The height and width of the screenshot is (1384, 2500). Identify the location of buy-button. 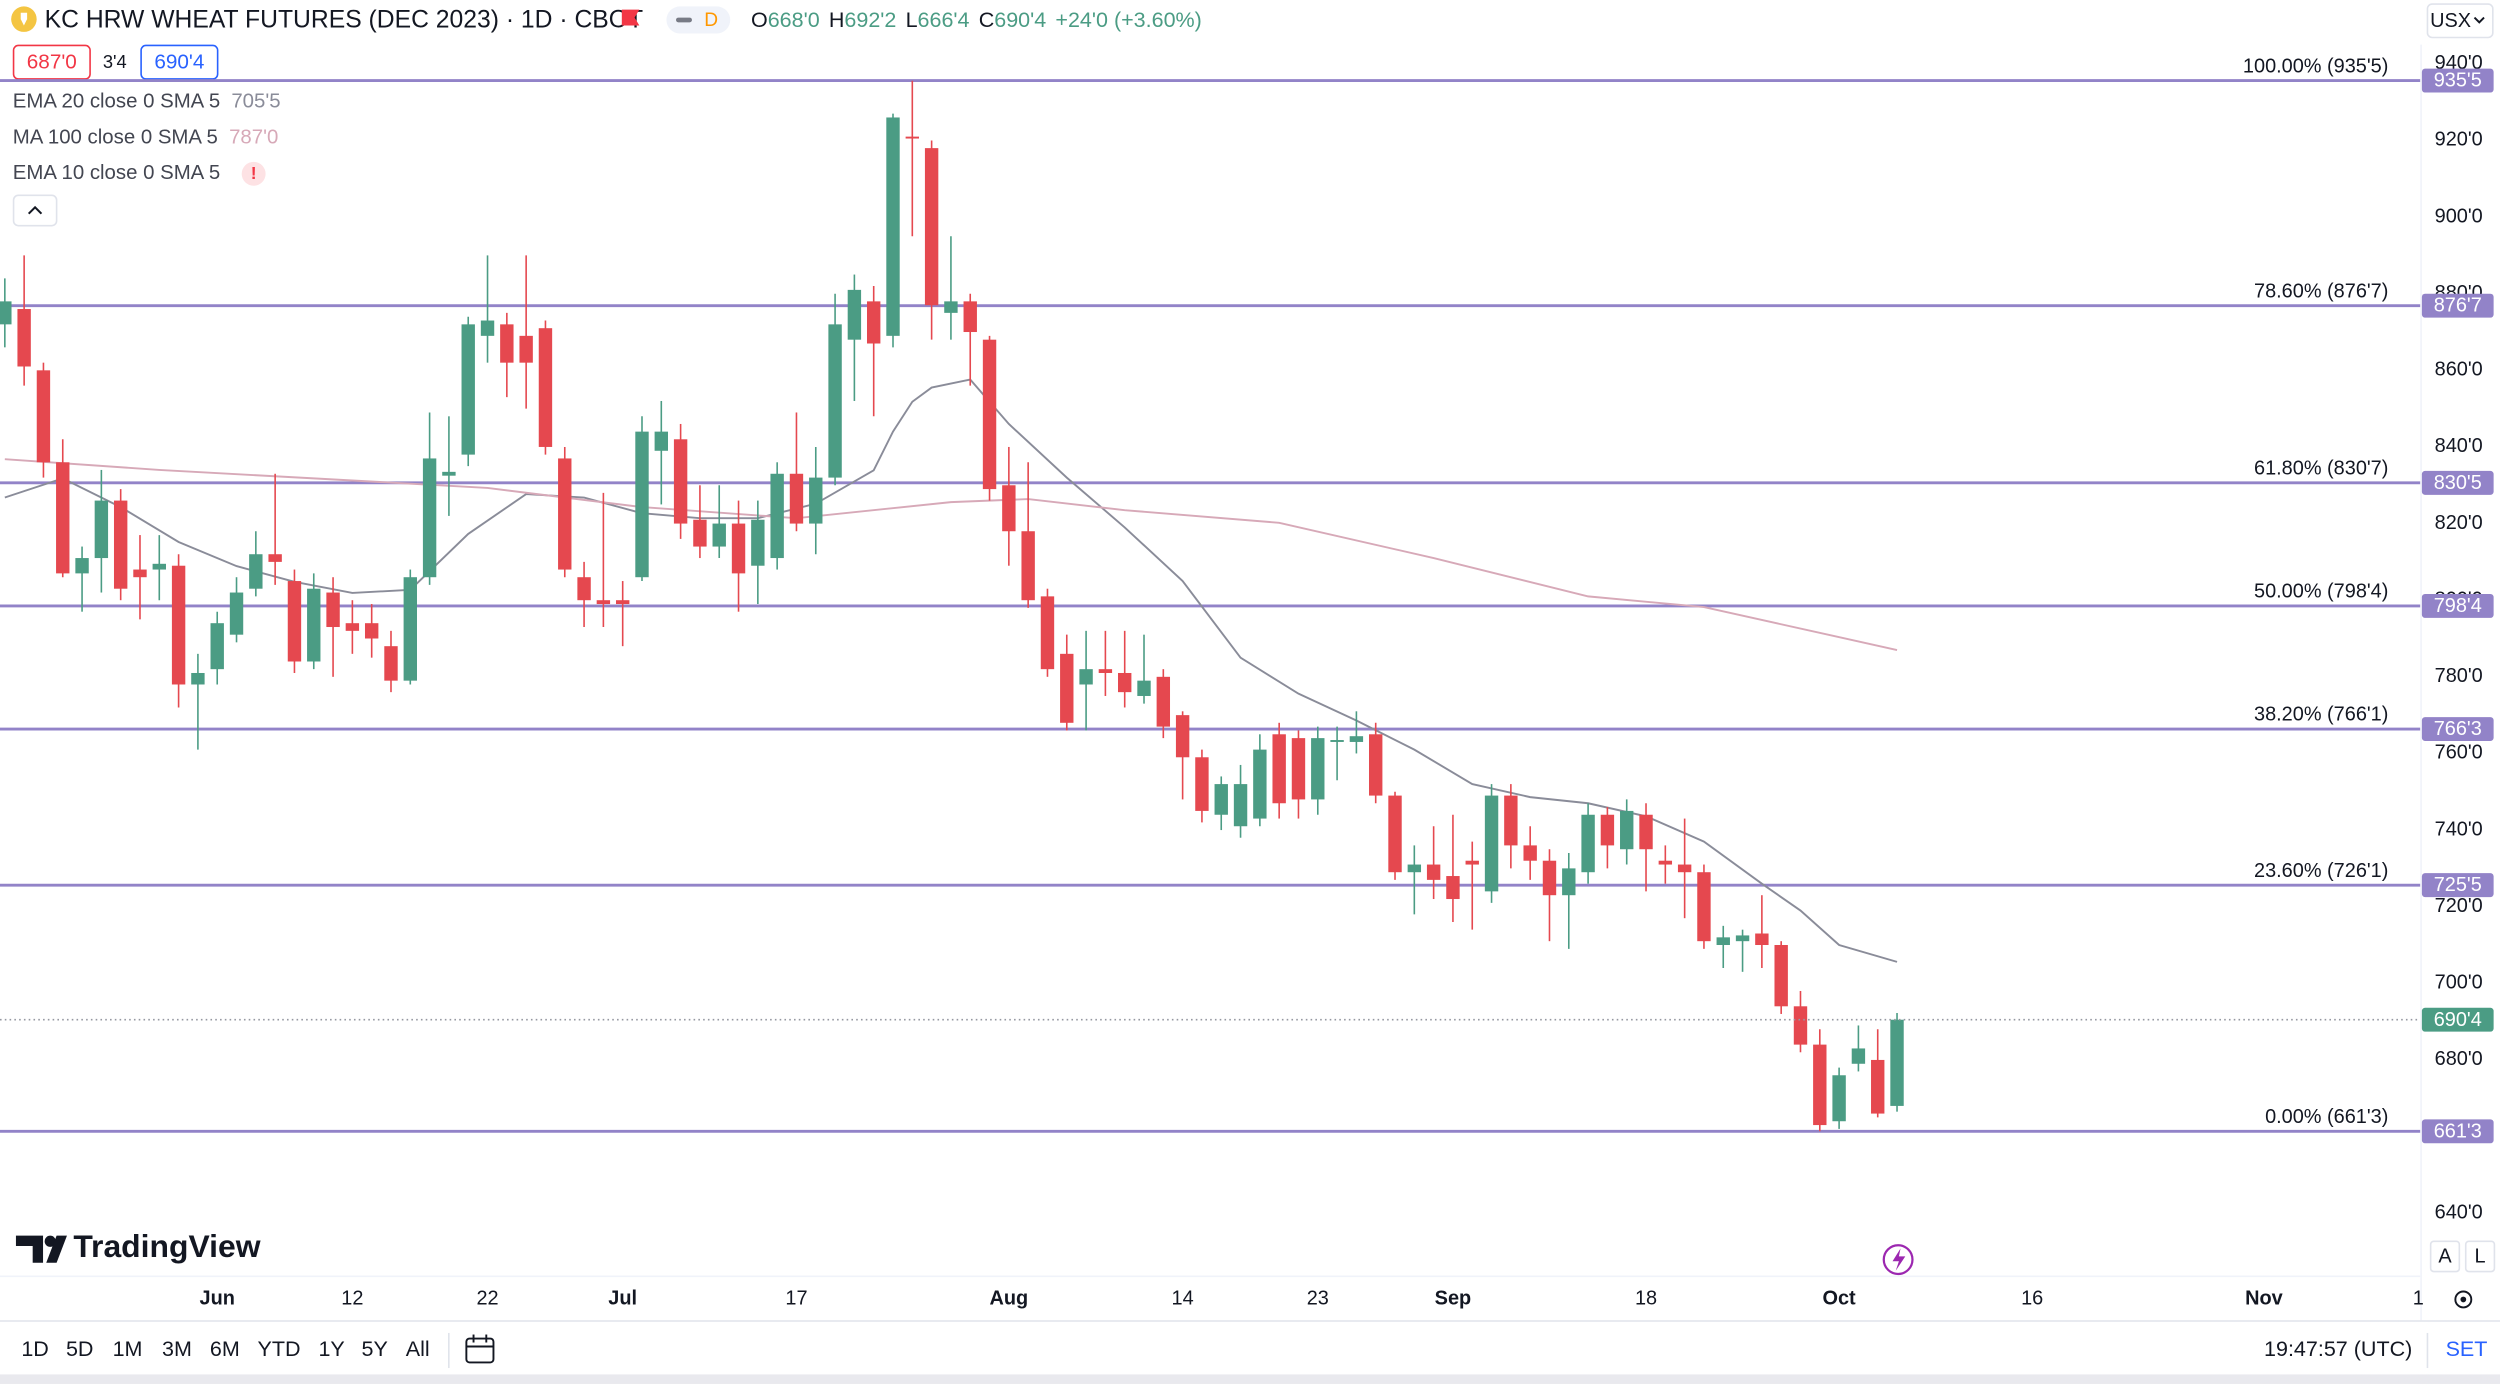
(179, 62).